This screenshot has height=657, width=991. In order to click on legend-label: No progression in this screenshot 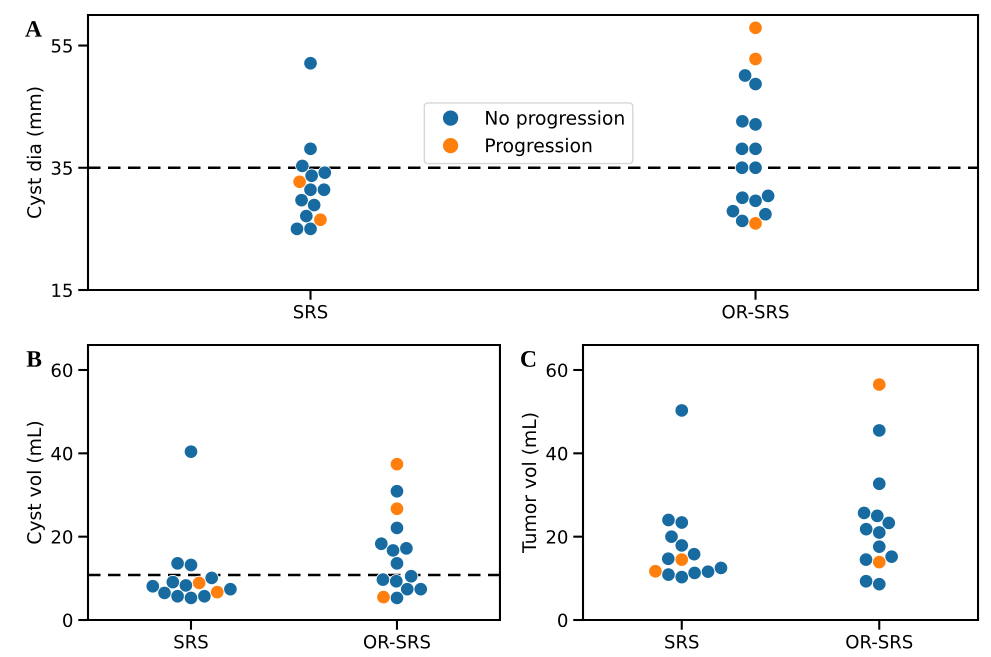, I will do `click(555, 119)`.